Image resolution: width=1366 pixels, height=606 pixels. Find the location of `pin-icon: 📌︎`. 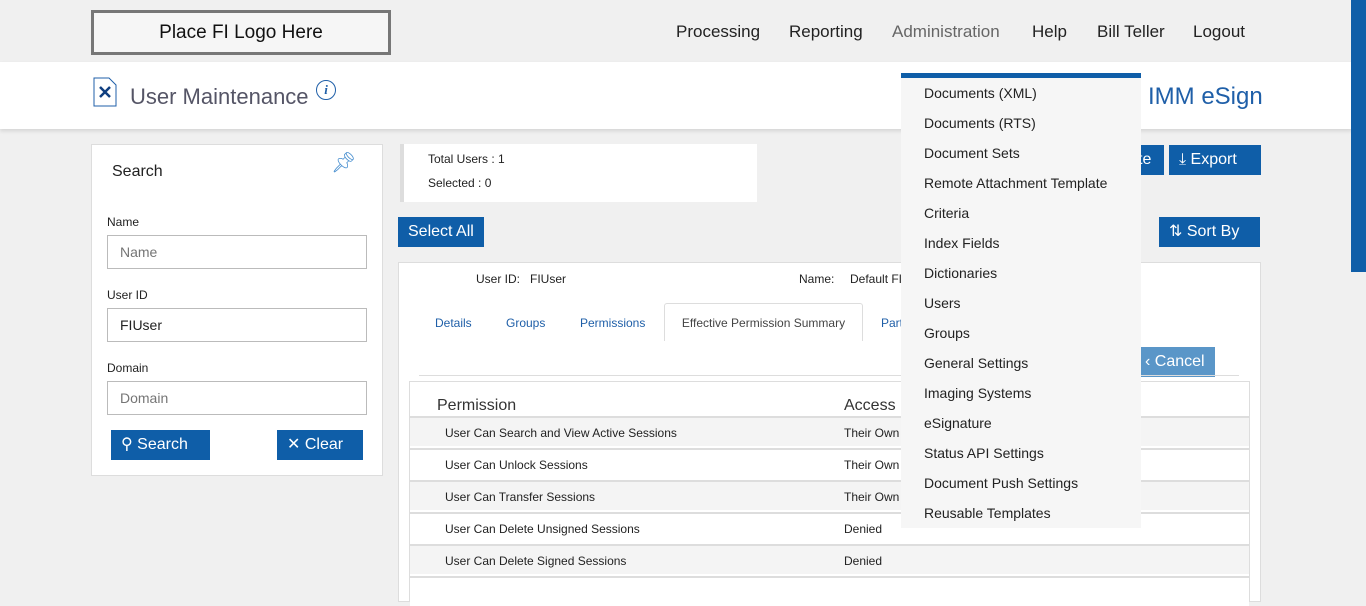

pin-icon: 📌︎ is located at coordinates (344, 163).